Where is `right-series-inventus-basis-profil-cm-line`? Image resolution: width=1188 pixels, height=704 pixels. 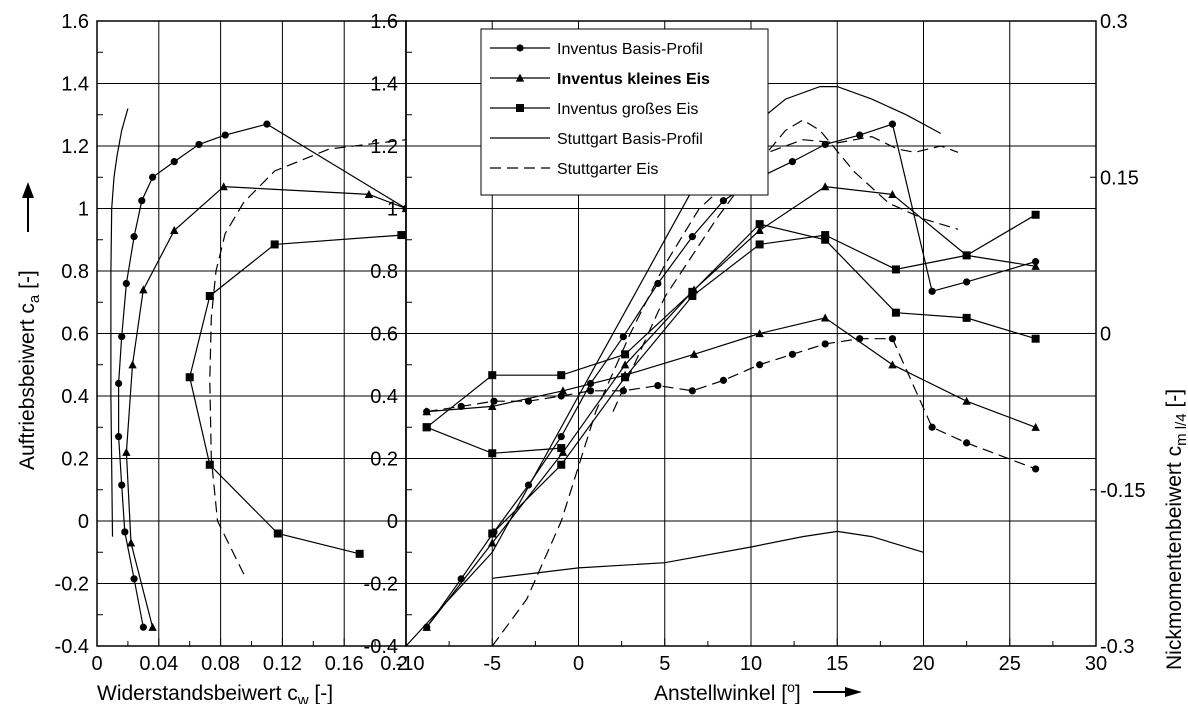 right-series-inventus-basis-profil-cm-line is located at coordinates (731, 404).